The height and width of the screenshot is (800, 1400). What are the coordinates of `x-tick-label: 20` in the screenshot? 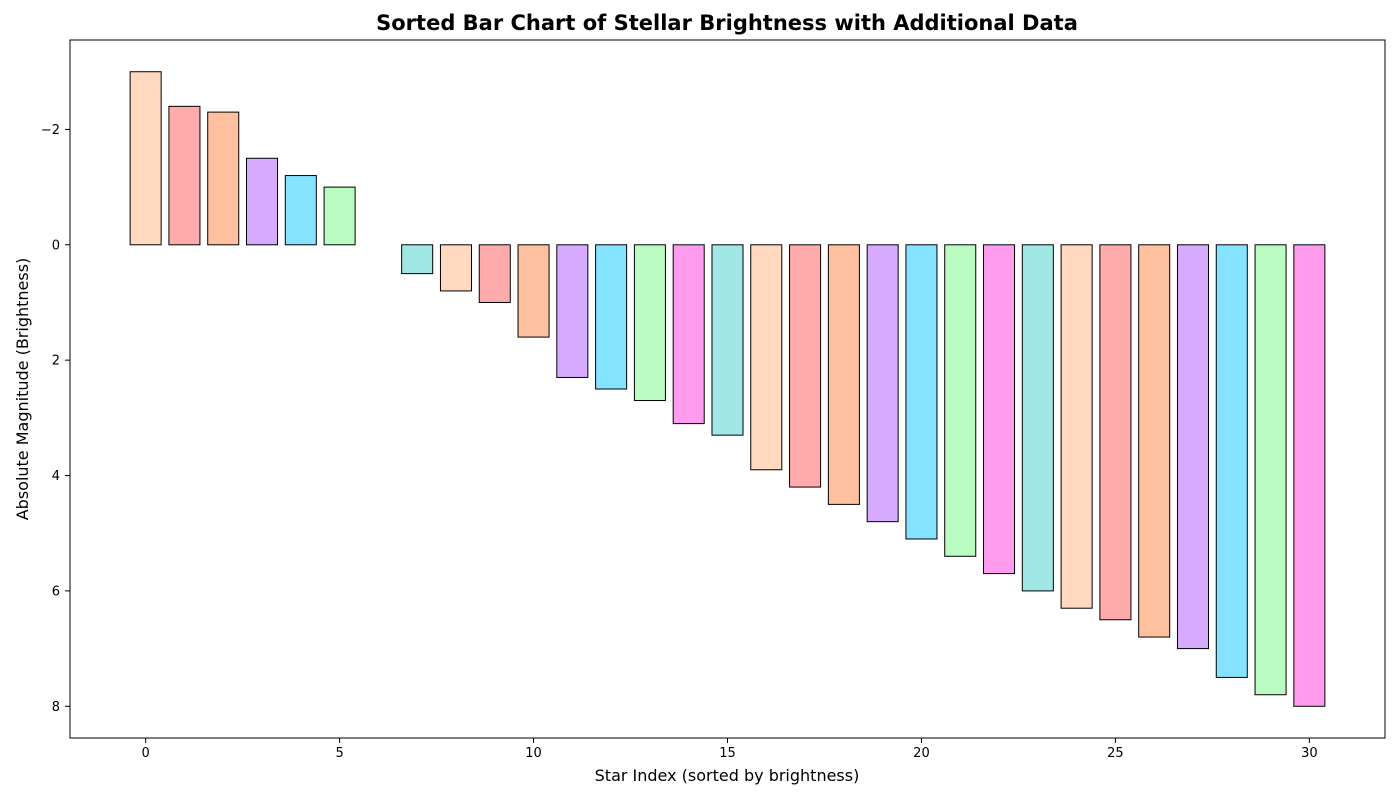 It's located at (921, 753).